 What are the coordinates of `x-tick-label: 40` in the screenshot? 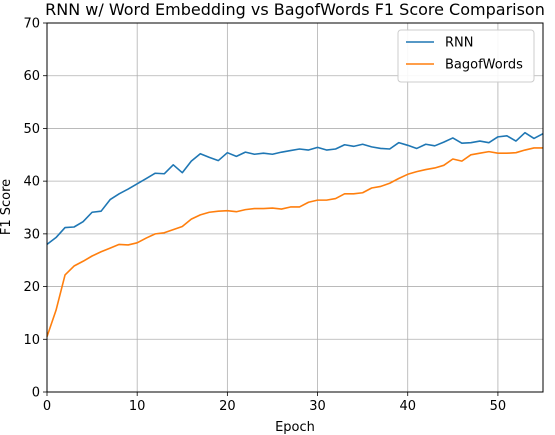 It's located at (407, 406).